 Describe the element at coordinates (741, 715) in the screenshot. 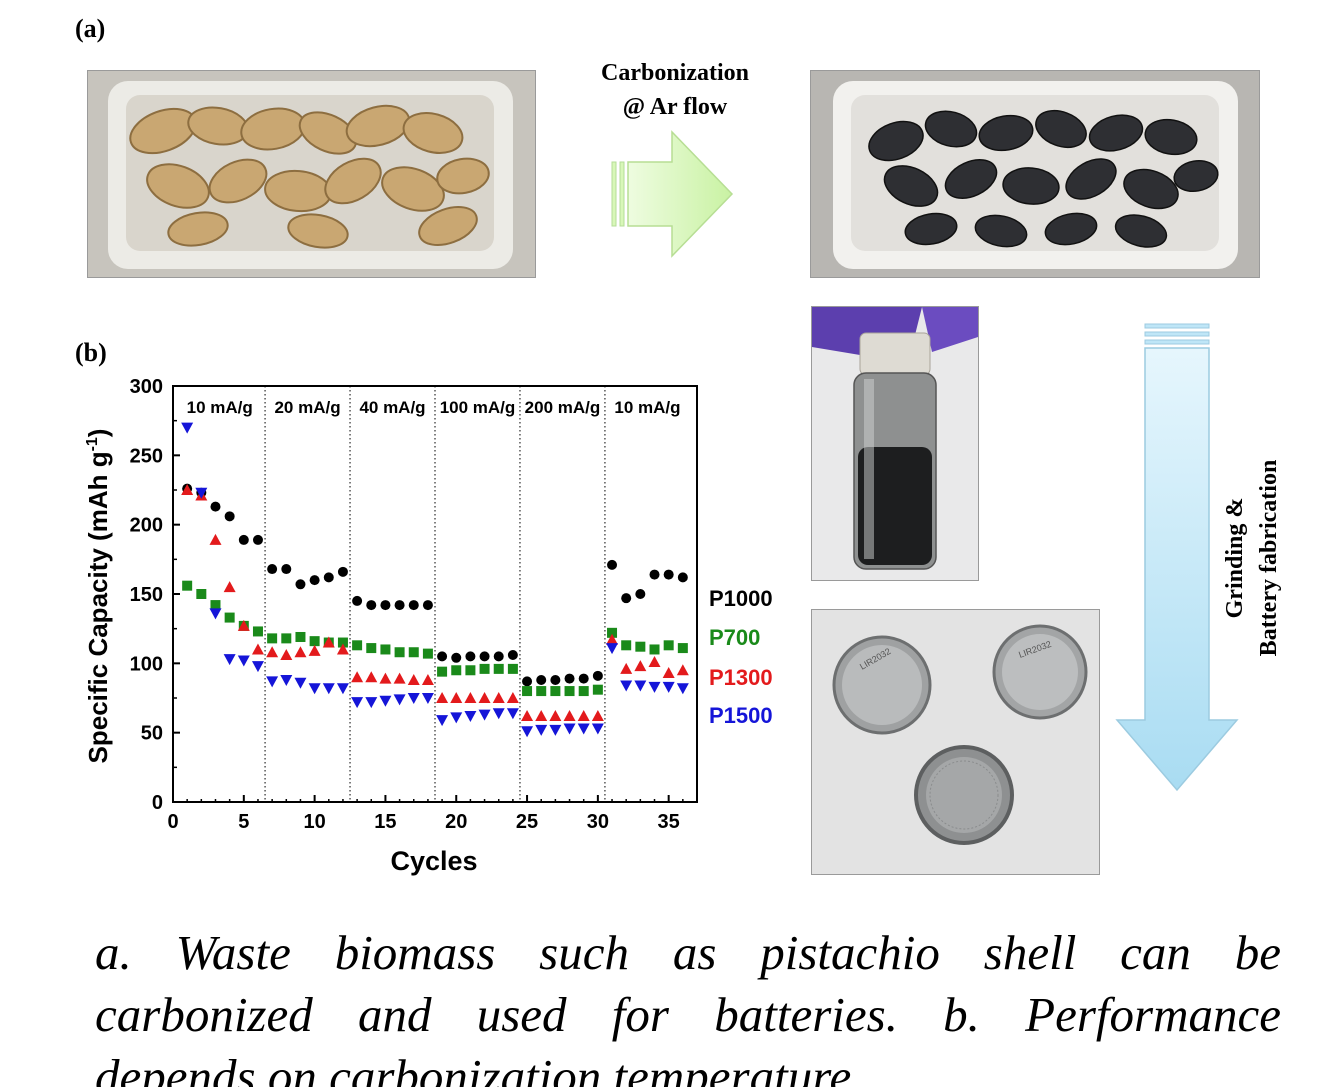

I see `legend-P1500: P1500` at that location.